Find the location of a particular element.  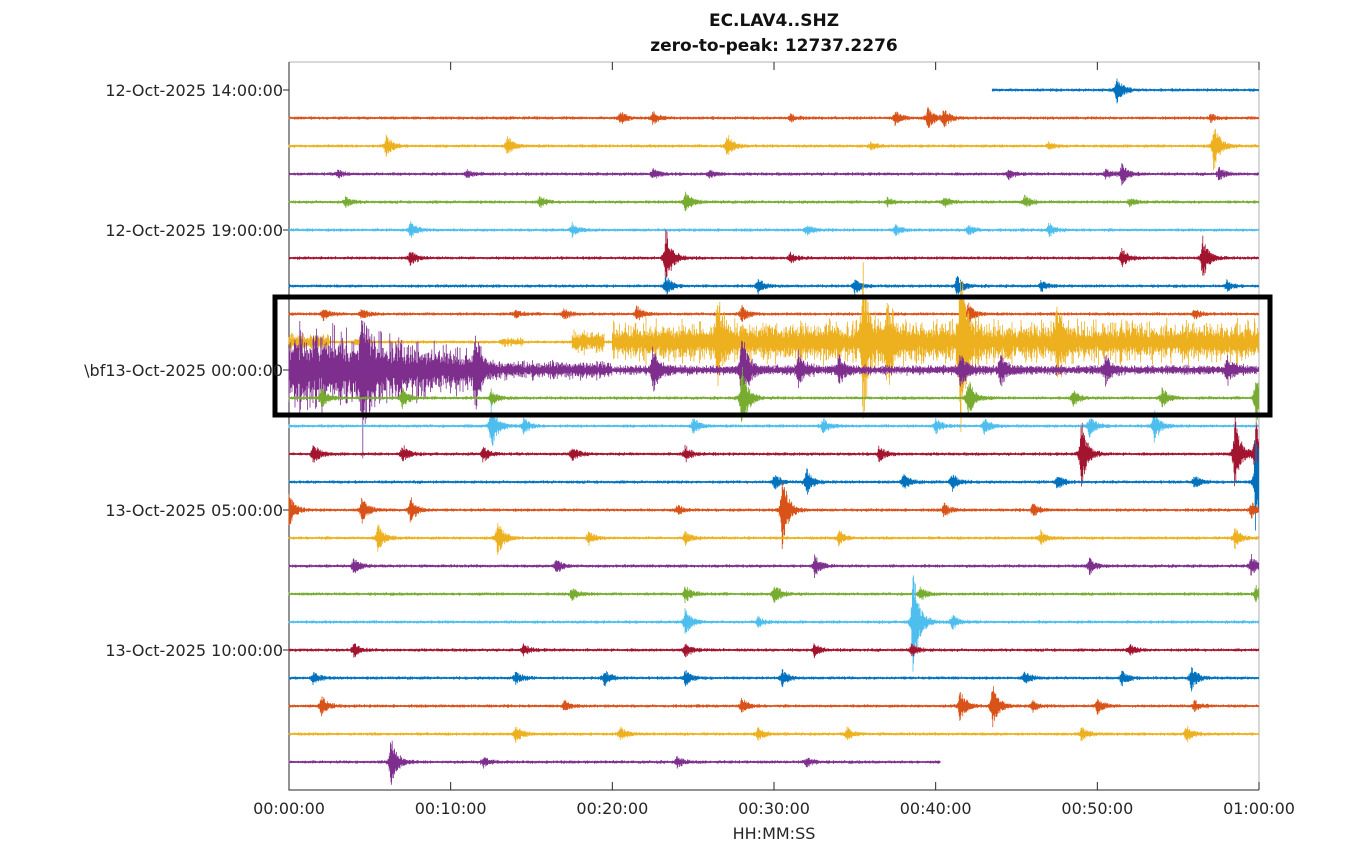

y-tick-label: 12-Oct-2025 19:00:00 is located at coordinates (194, 230).